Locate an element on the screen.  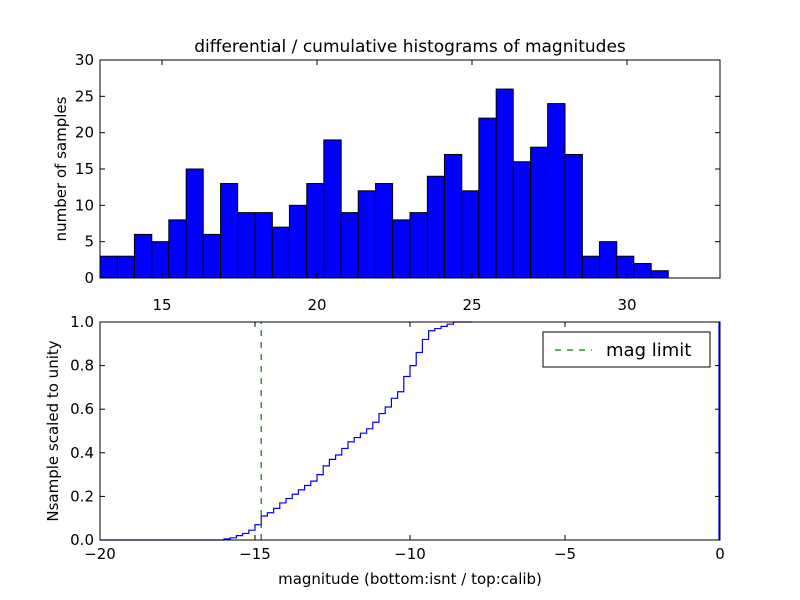
histogram-x-tick-label: 20 is located at coordinates (316, 305).